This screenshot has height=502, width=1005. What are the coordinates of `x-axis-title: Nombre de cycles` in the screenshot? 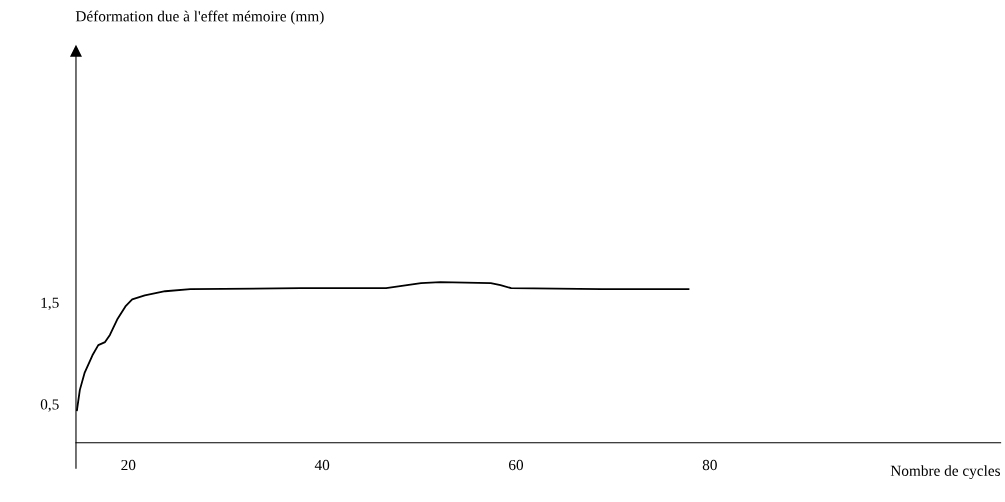 It's located at (945, 472).